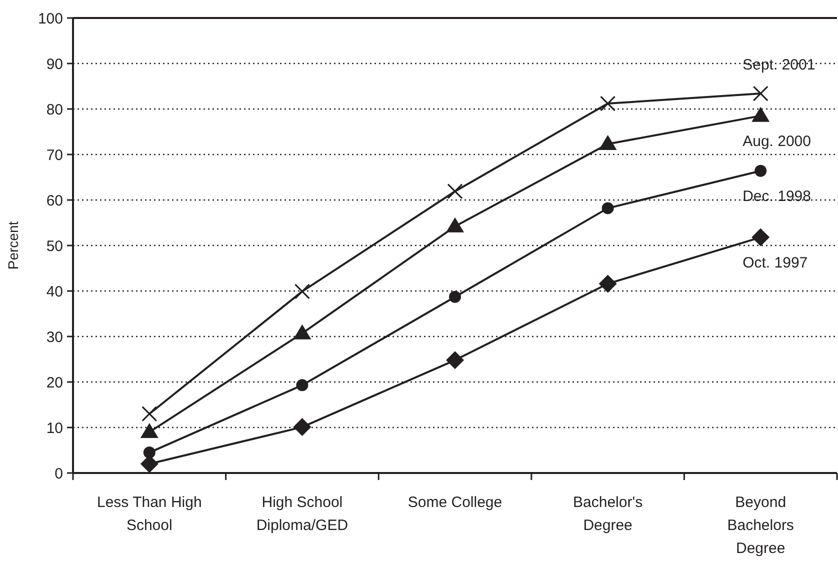  I want to click on y-tick-label: 100, so click(50, 19).